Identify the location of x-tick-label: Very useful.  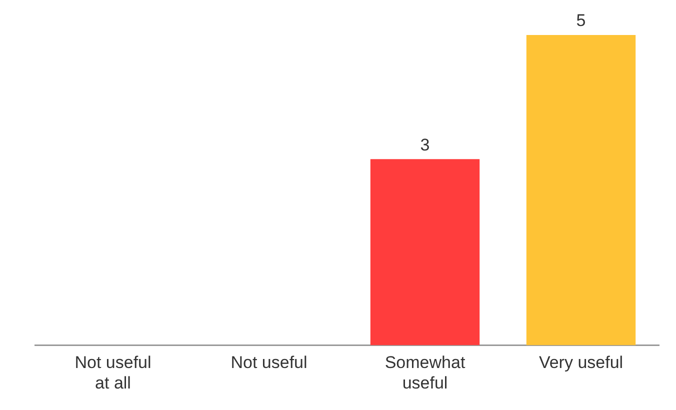
(581, 362).